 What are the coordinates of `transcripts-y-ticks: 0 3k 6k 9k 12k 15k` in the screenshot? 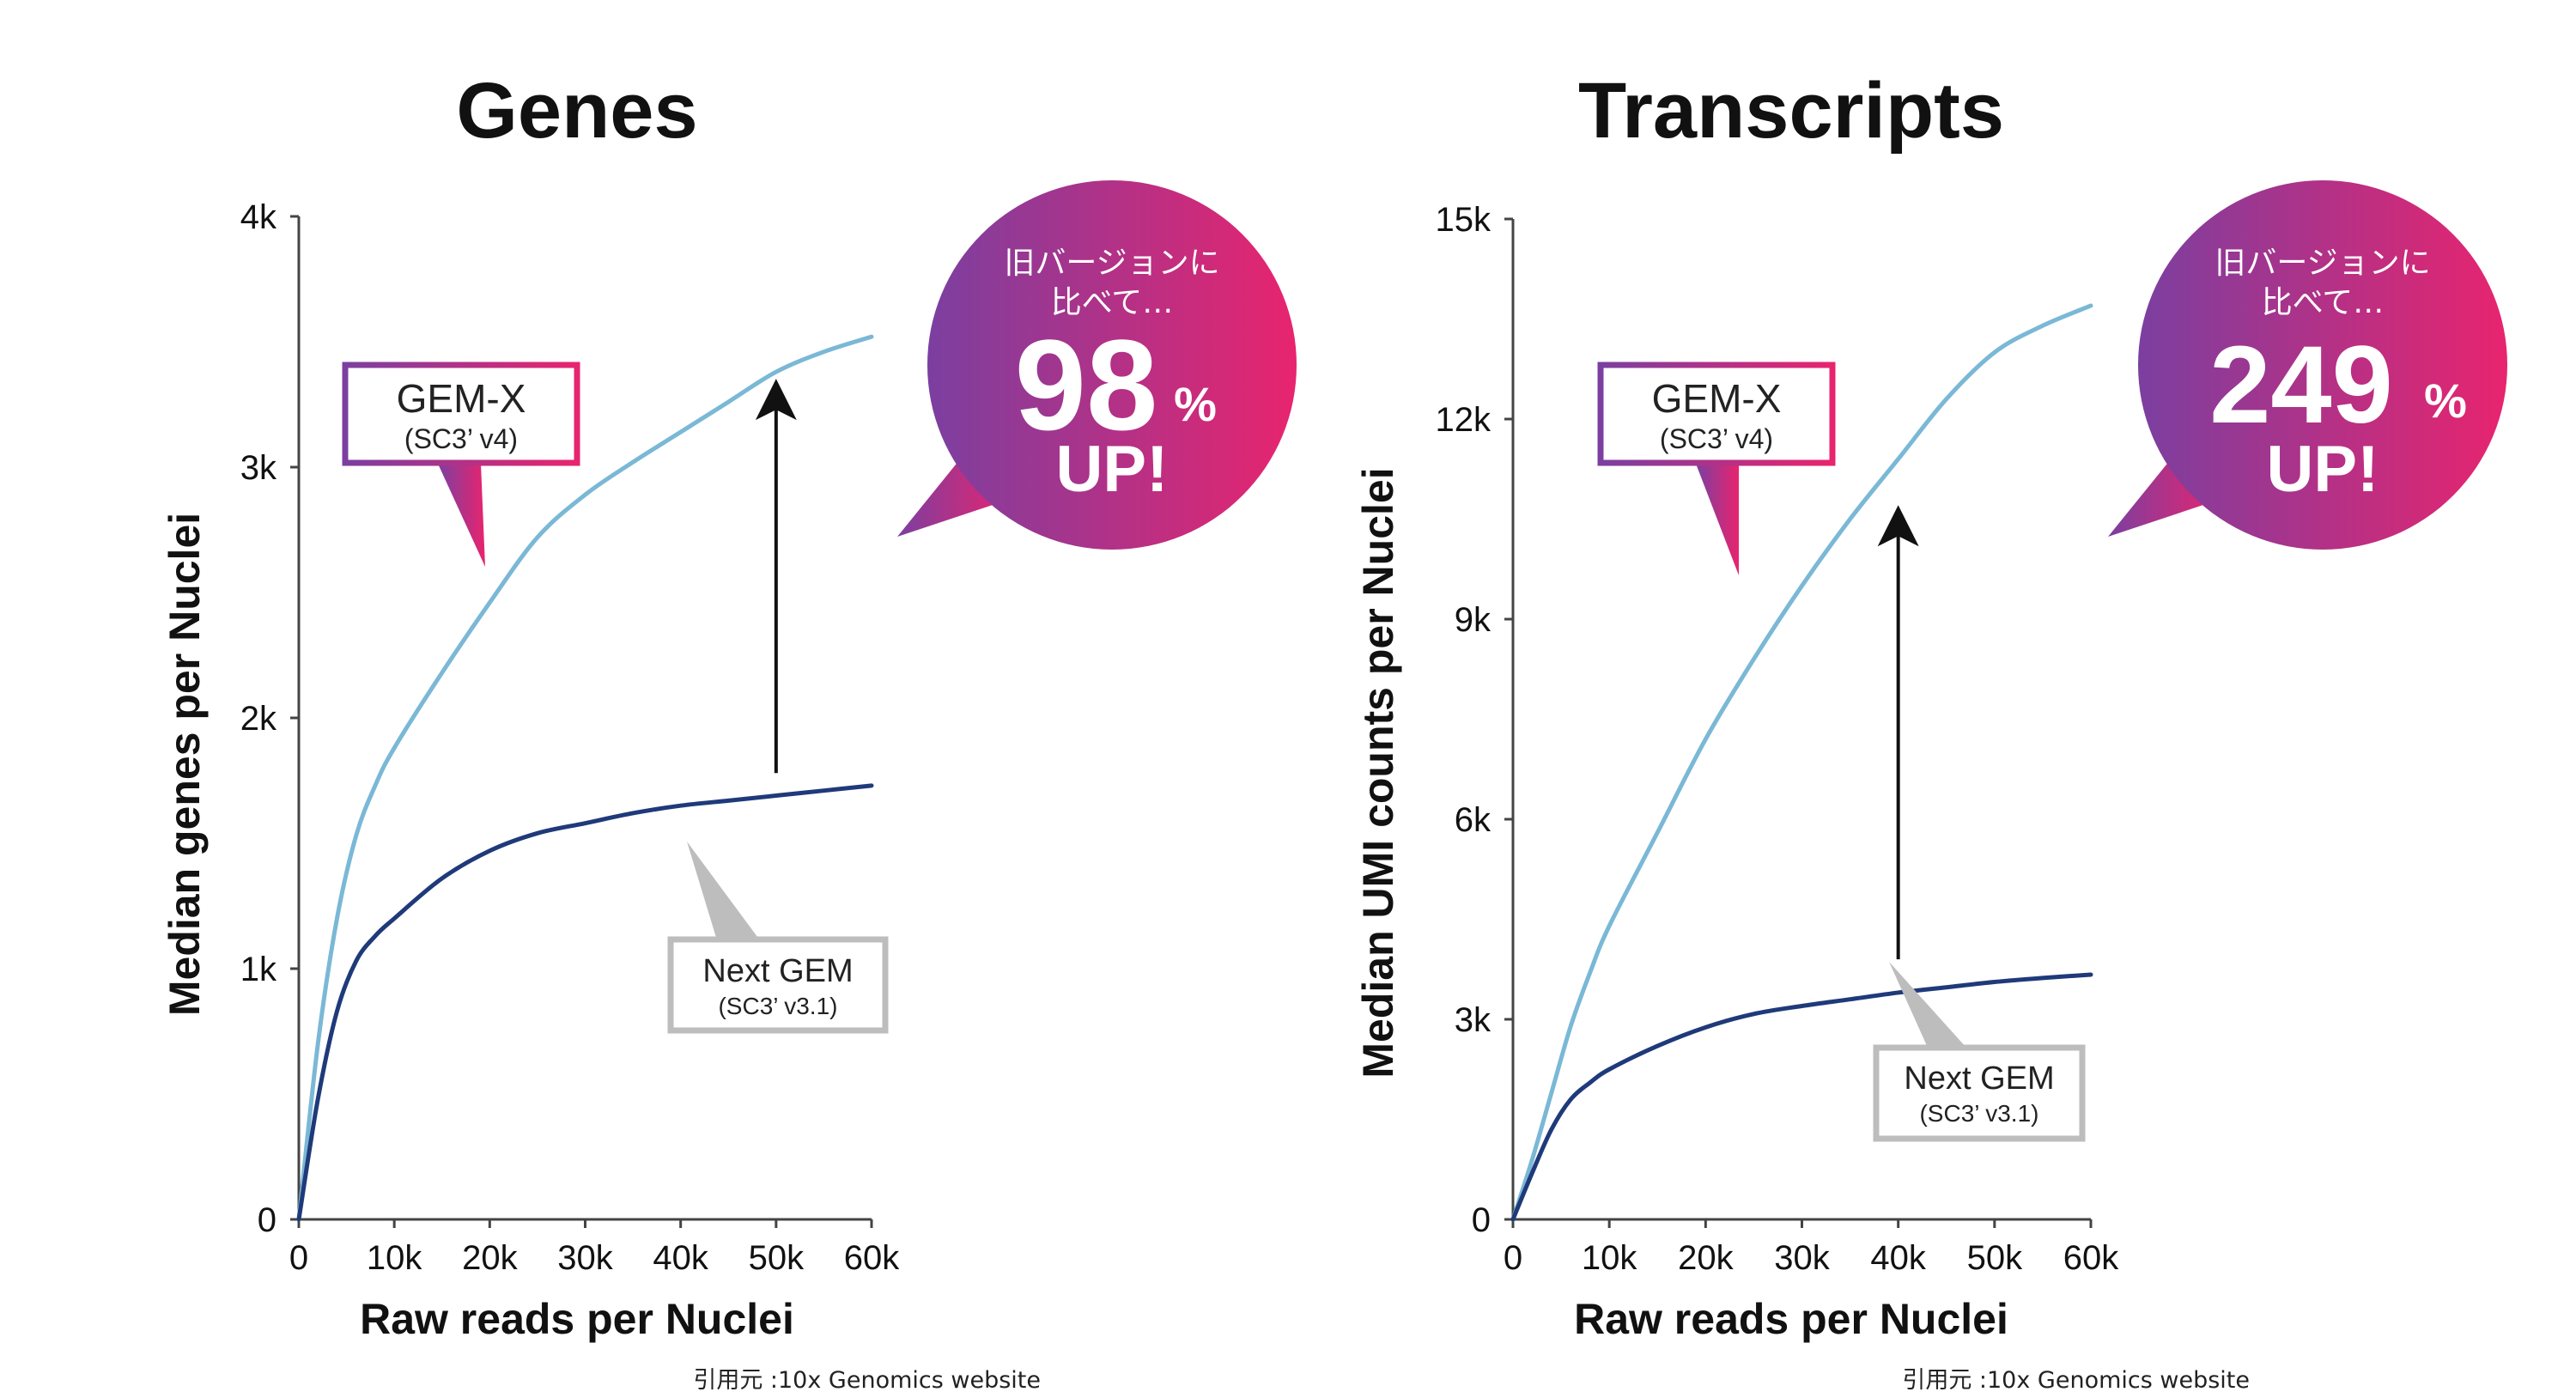 It's located at (1474, 720).